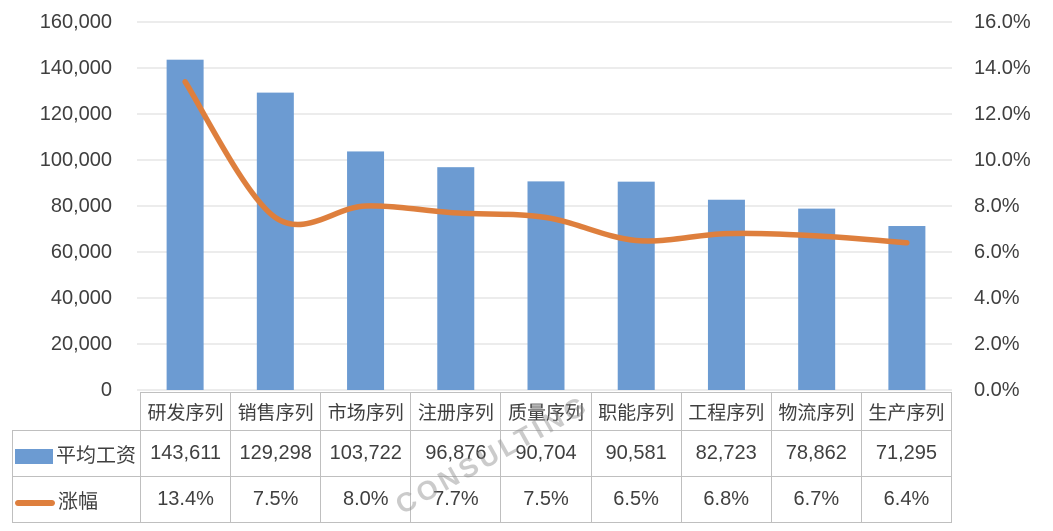  I want to click on bar-工程序列, so click(726, 294).